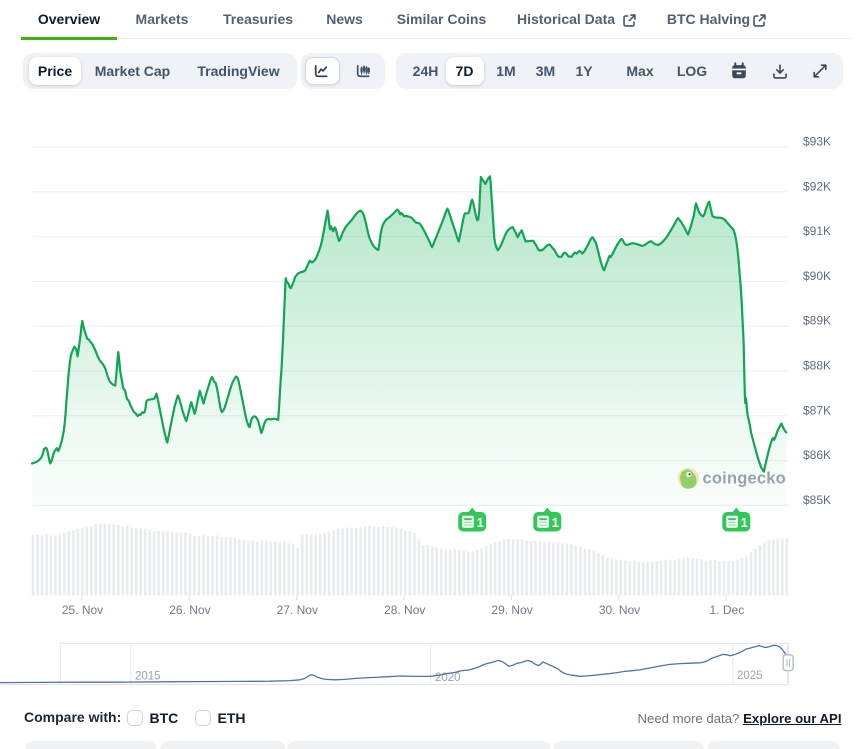  I want to click on svg-text: 30. Nov, so click(619, 610).